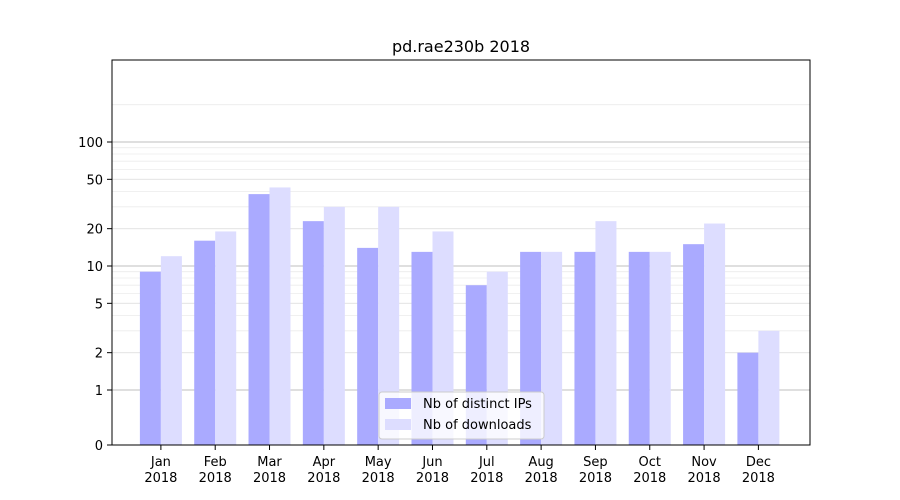 This screenshot has width=900, height=500. What do you see at coordinates (758, 462) in the screenshot?
I see `x-tick-label-month: Dec` at bounding box center [758, 462].